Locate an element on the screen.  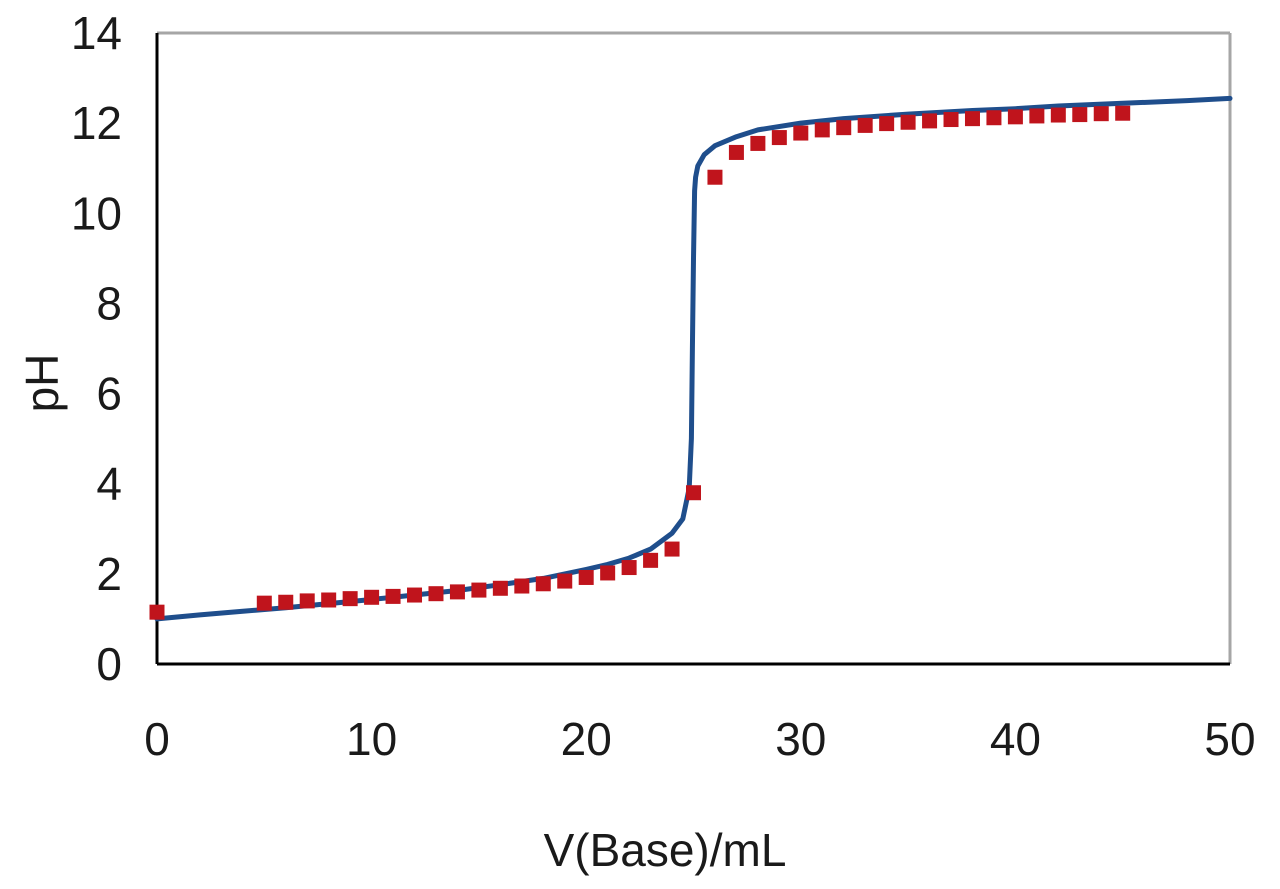
x-tick-label: 0 is located at coordinates (157, 739).